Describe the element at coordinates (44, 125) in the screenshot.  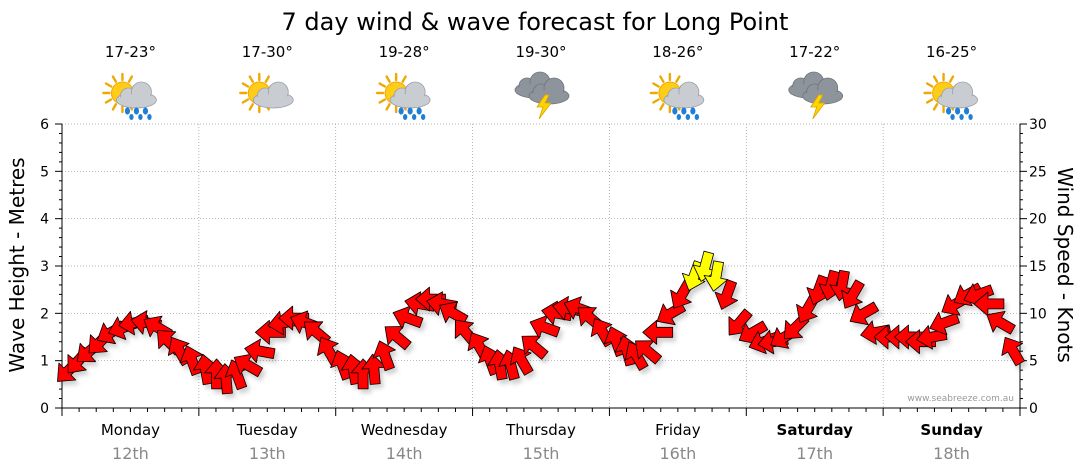
I see `y-tick-label-left: 6` at that location.